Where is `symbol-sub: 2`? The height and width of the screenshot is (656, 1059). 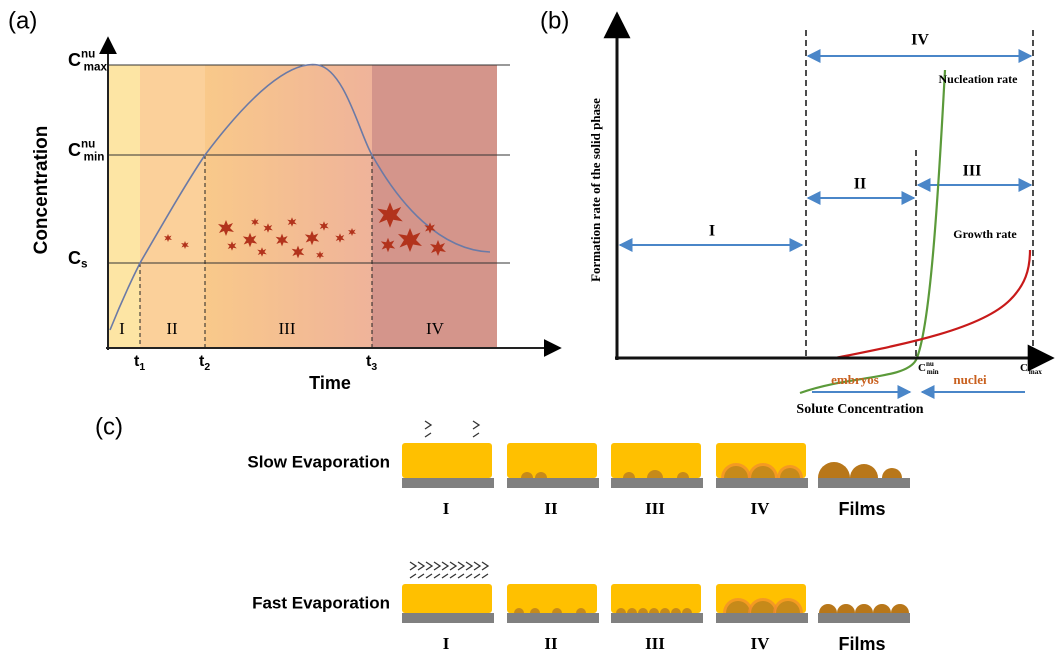
symbol-sub: 2 is located at coordinates (207, 367).